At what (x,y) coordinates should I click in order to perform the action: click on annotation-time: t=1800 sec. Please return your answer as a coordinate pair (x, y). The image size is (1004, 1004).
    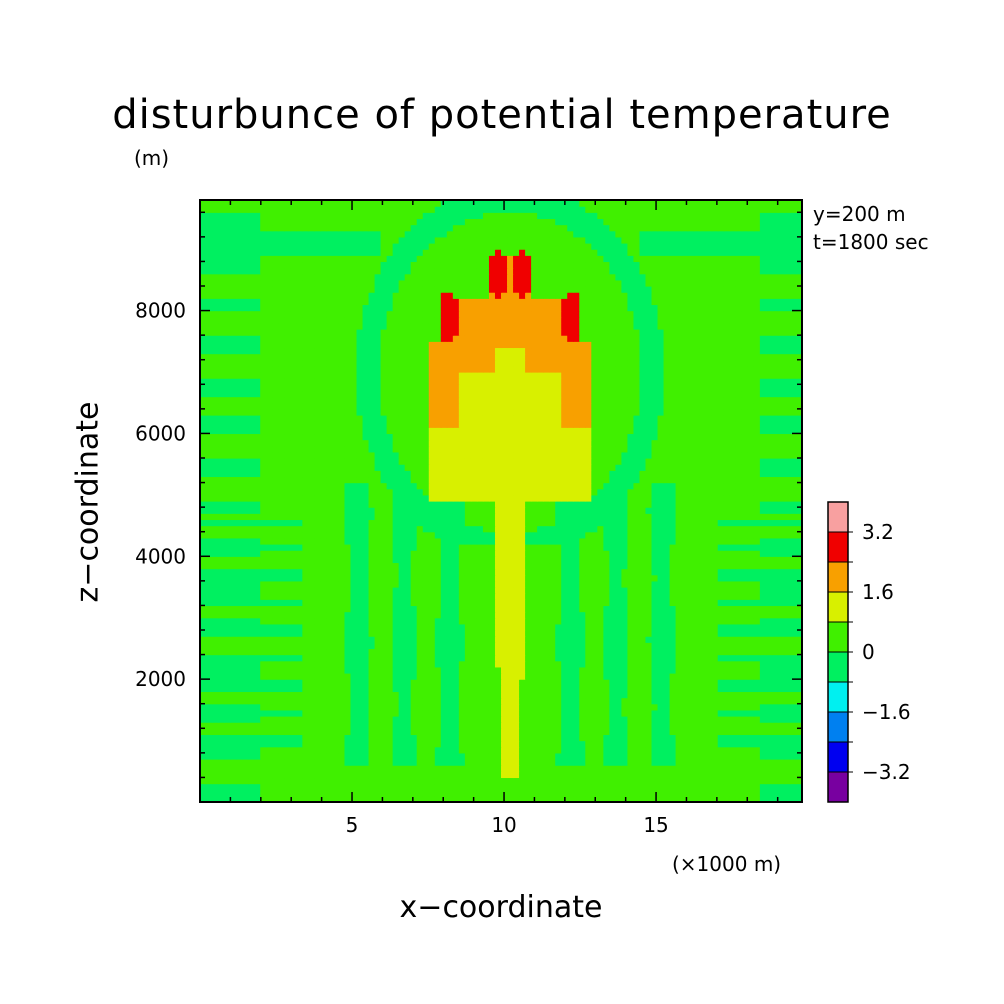
    Looking at the image, I should click on (871, 242).